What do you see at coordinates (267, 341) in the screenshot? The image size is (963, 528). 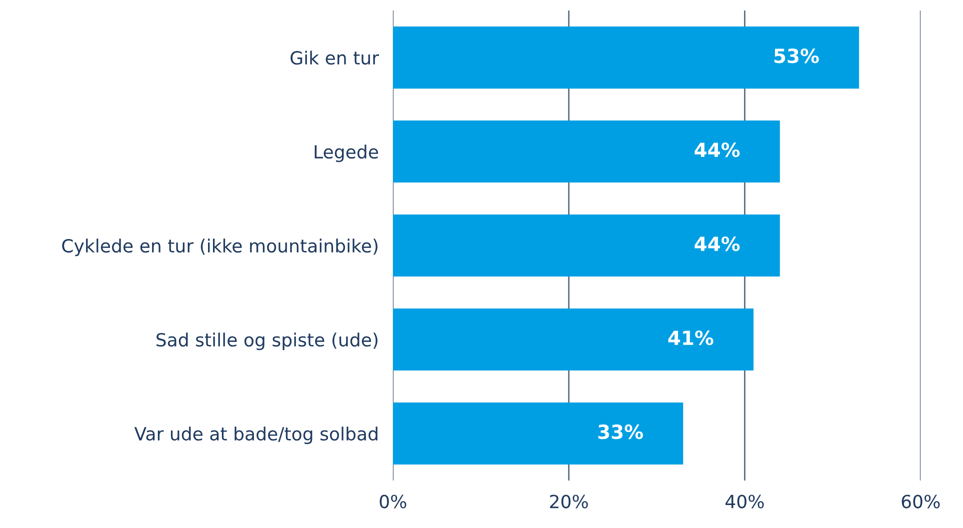 I see `y-tick-label: Sad stille og spiste (ude)` at bounding box center [267, 341].